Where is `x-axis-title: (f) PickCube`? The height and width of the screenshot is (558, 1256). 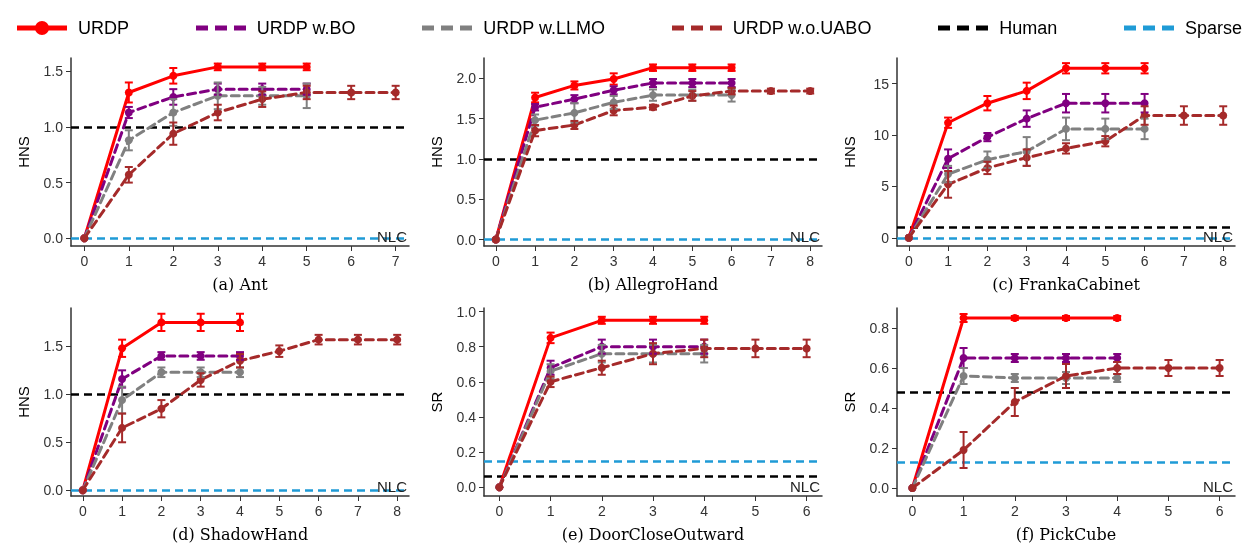 x-axis-title: (f) PickCube is located at coordinates (1066, 534).